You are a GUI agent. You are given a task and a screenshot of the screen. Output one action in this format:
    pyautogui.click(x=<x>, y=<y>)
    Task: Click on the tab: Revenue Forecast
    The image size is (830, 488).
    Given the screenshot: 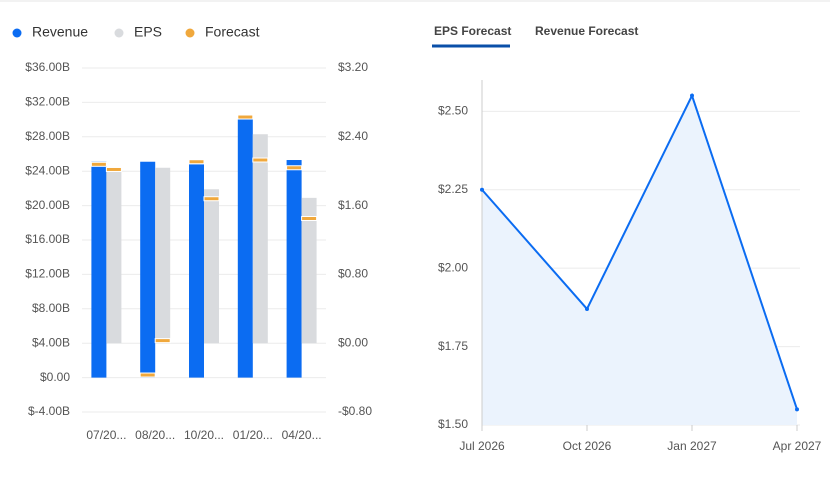 What is the action you would take?
    pyautogui.click(x=586, y=31)
    